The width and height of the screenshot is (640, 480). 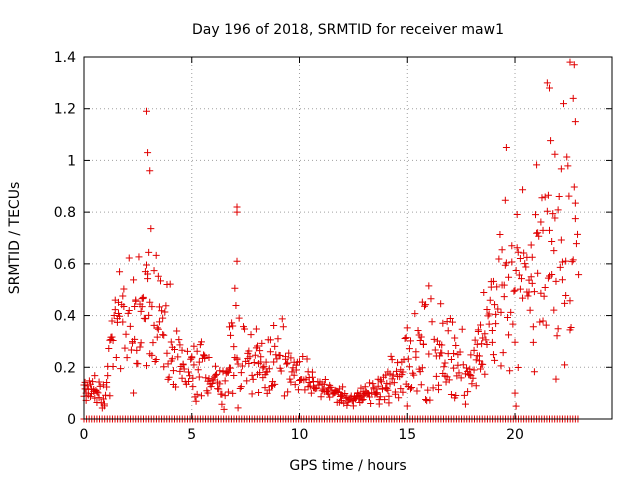 What do you see at coordinates (15, 238) in the screenshot?
I see `y-axis-label: SRMTID / TECUs` at bounding box center [15, 238].